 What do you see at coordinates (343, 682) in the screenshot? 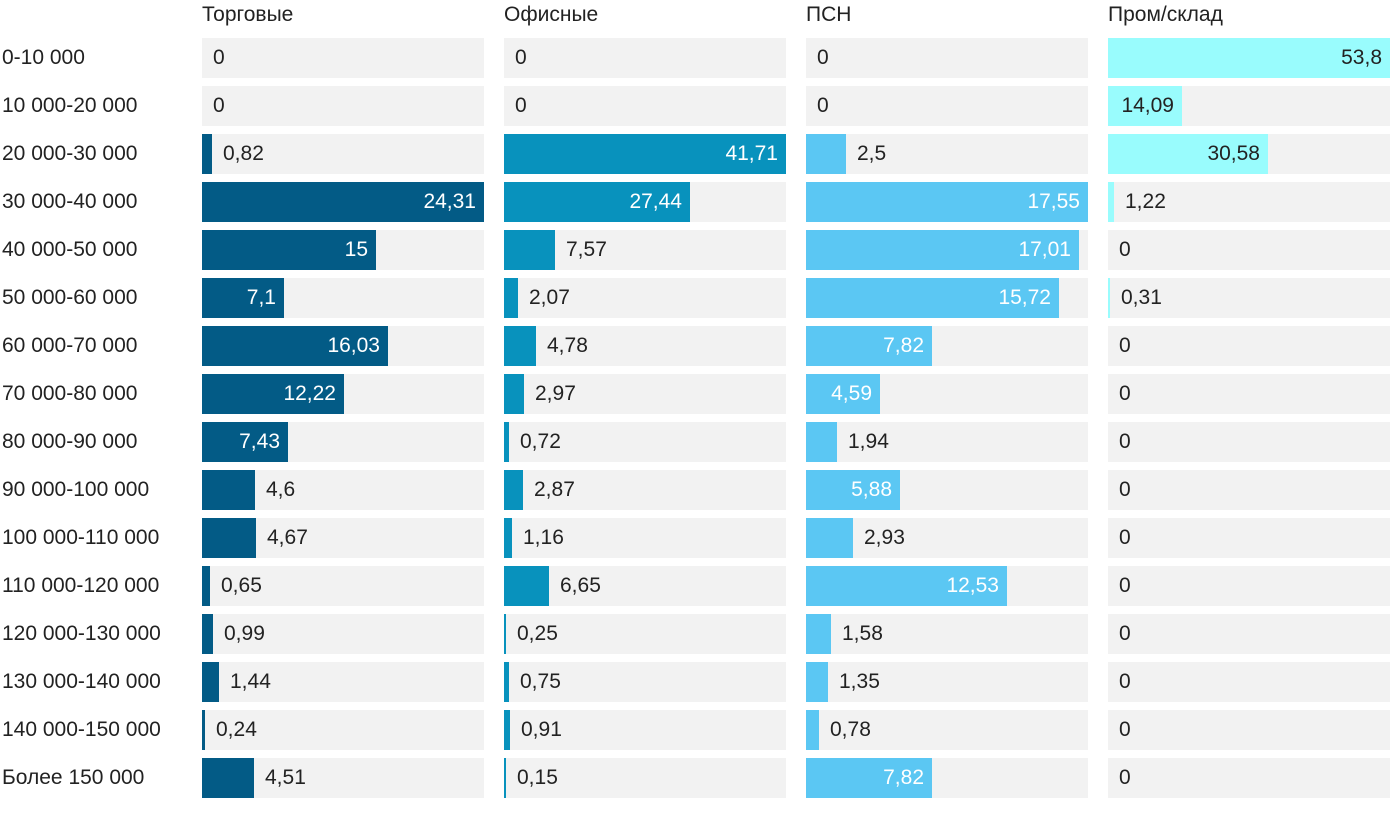
I see `bar-track: 1,44` at bounding box center [343, 682].